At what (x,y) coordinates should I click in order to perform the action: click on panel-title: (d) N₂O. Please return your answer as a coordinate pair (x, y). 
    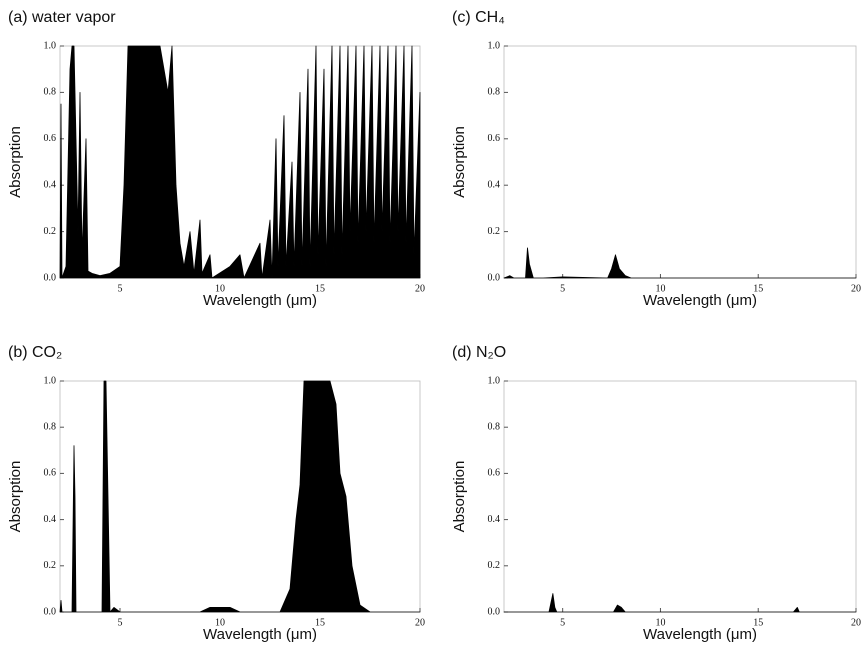
    Looking at the image, I should click on (479, 352).